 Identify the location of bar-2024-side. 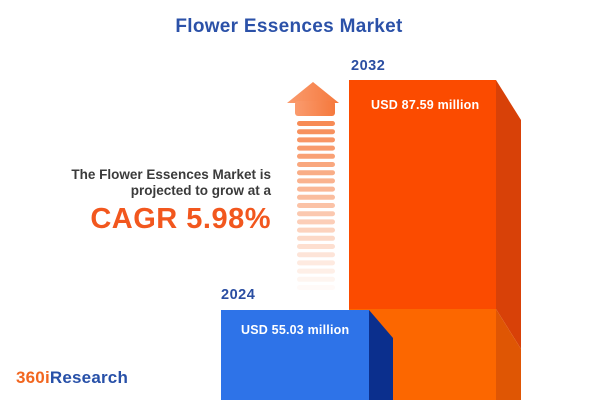
(381, 355).